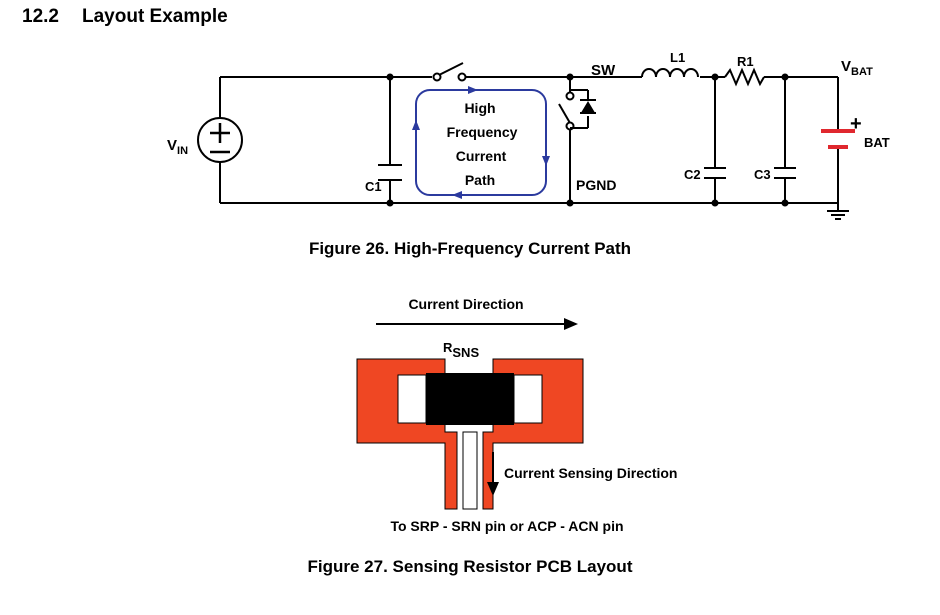 The image size is (940, 615). I want to click on pgnd-label: PGND, so click(596, 185).